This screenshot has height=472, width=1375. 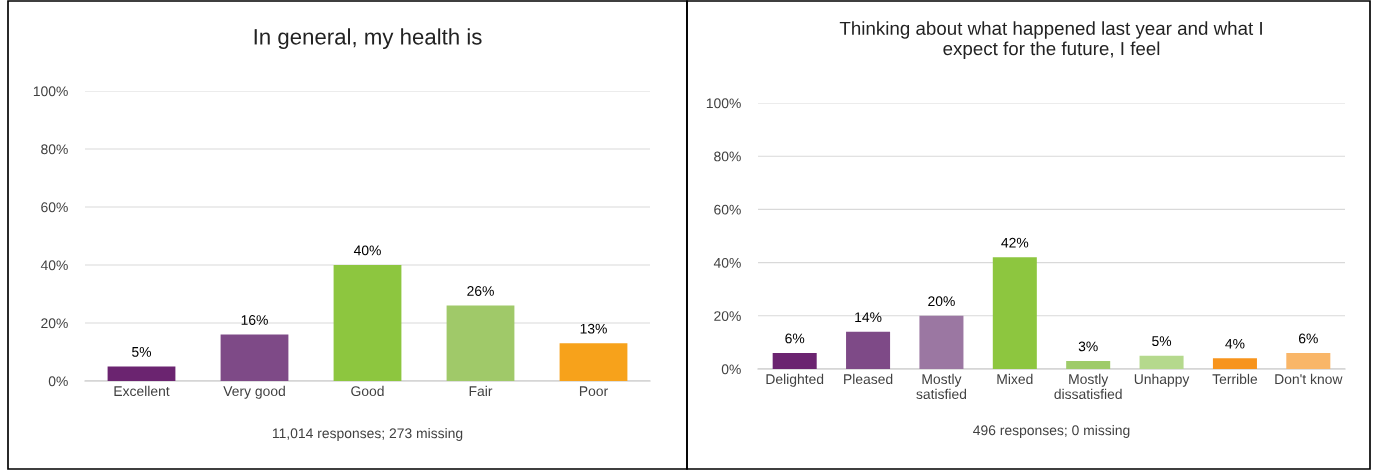 What do you see at coordinates (593, 328) in the screenshot?
I see `data-label: 13%` at bounding box center [593, 328].